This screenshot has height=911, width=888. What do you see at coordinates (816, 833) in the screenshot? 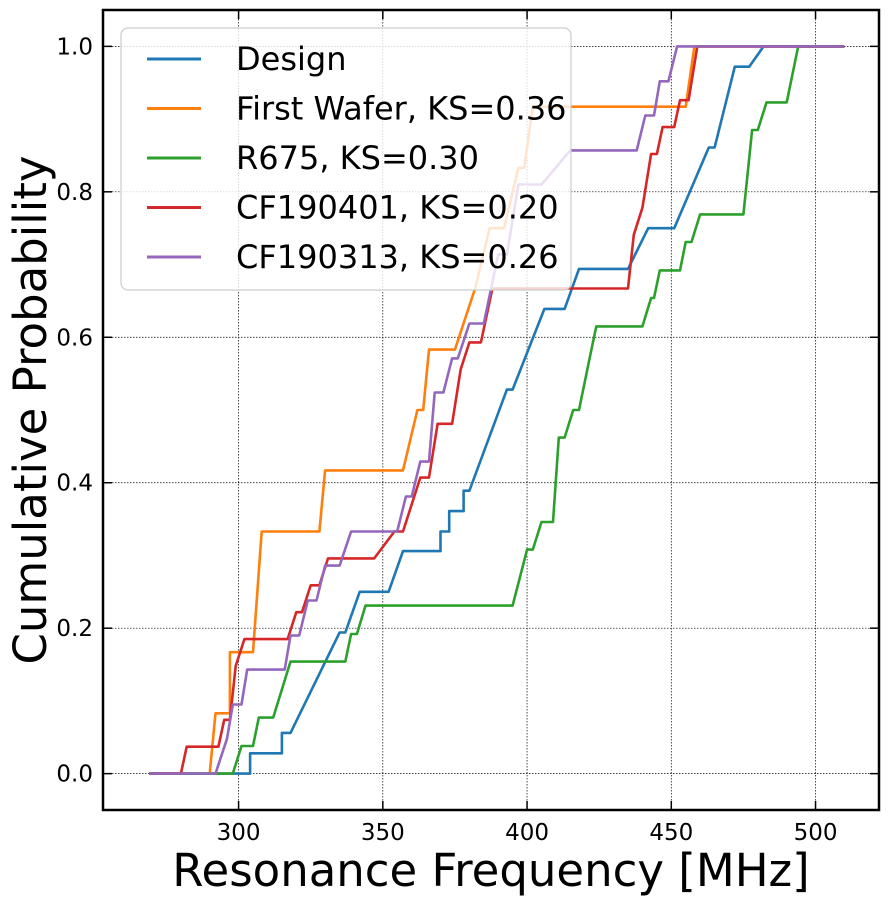
I see `x-tick-label: 500` at bounding box center [816, 833].